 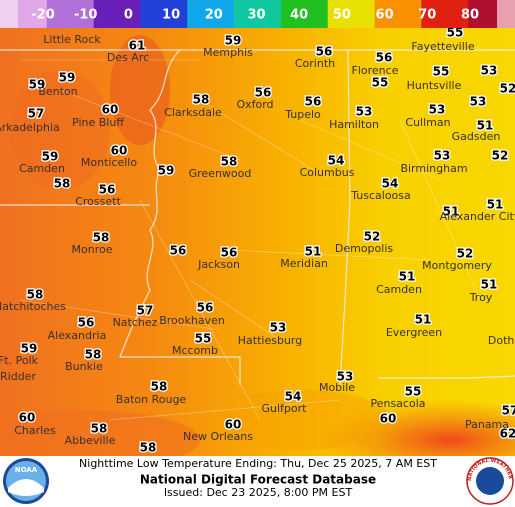 What do you see at coordinates (385, 15) in the screenshot?
I see `legend-label: 60` at bounding box center [385, 15].